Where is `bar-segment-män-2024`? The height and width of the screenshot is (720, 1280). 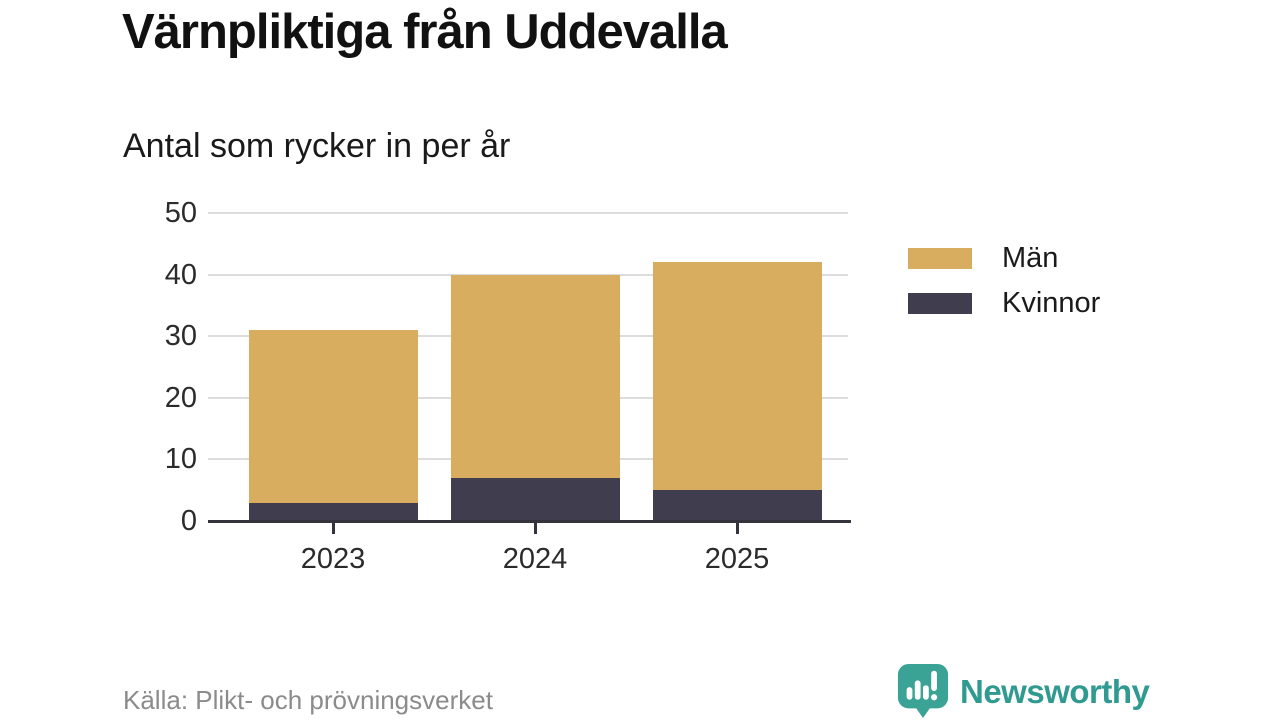 bar-segment-män-2024 is located at coordinates (535, 376).